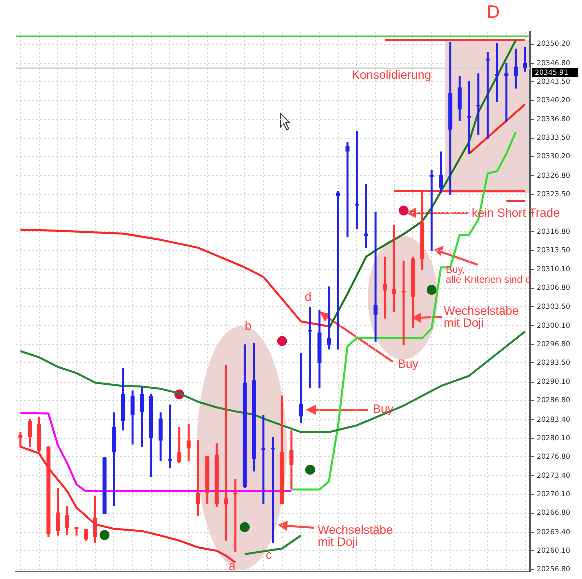 The width and height of the screenshot is (582, 579). Describe the element at coordinates (392, 75) in the screenshot. I see `annotation: Konsolidierung` at that location.